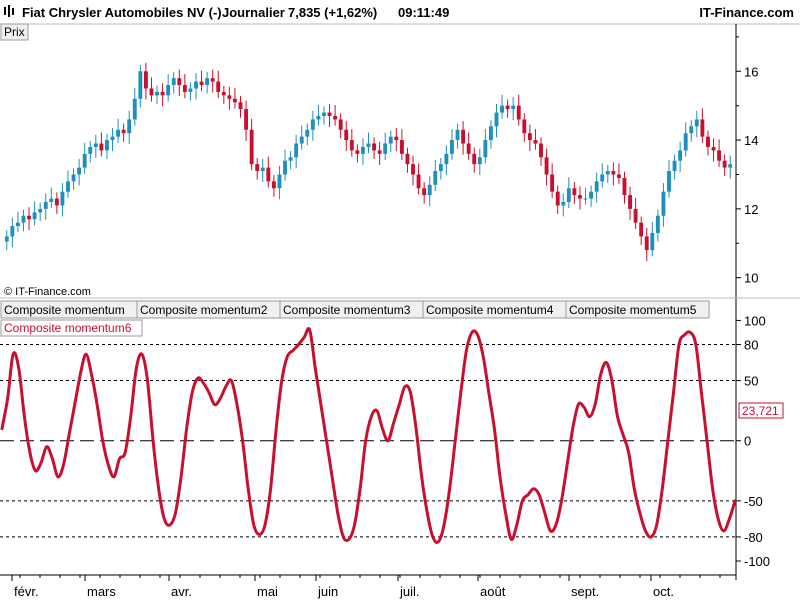  I want to click on indicator-tab: Composite momentum, so click(69, 309).